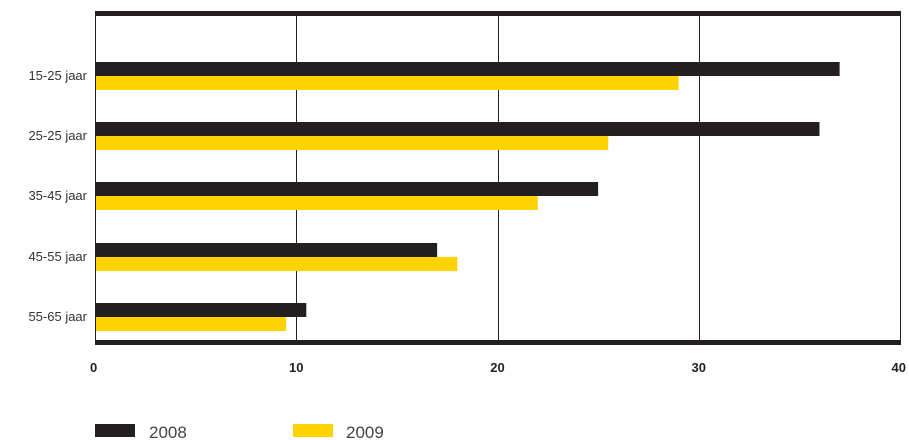 Image resolution: width=909 pixels, height=440 pixels. I want to click on legend-label-2008: 2008, so click(168, 431).